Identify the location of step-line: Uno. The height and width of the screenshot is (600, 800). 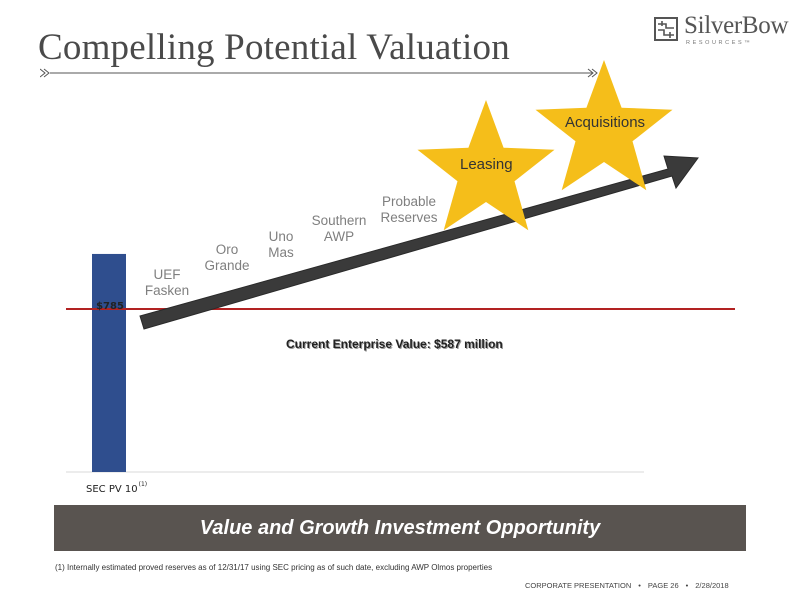
(281, 236).